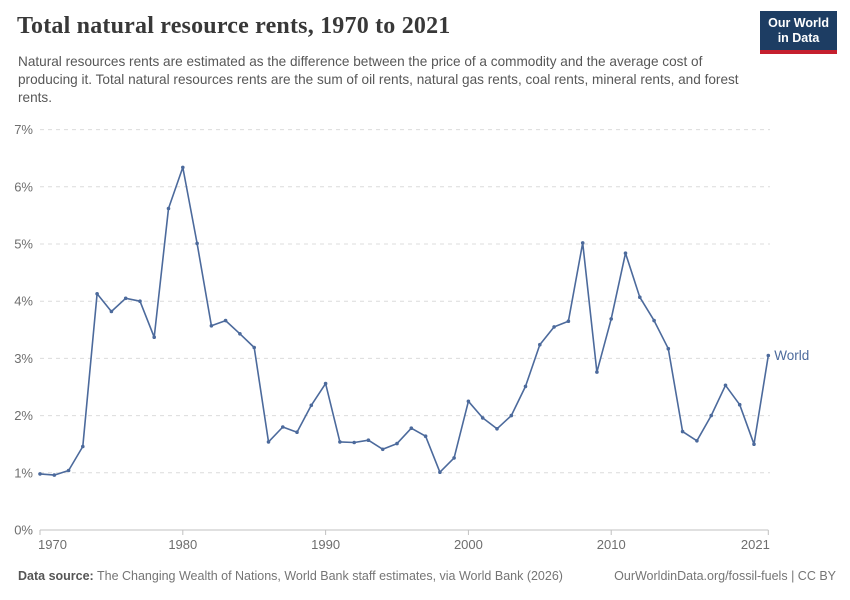  I want to click on y-tick-label: 2%, so click(23, 415).